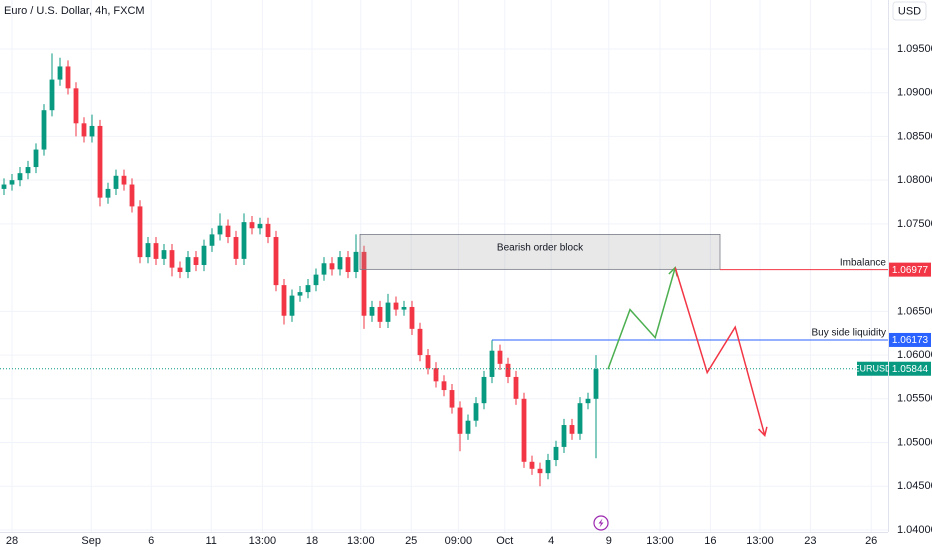 This screenshot has height=550, width=932. Describe the element at coordinates (914, 442) in the screenshot. I see `y-tick-label: 1.05000` at that location.